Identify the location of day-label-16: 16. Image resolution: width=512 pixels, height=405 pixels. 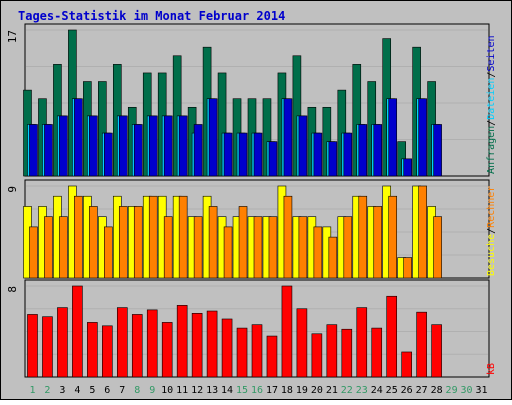
(257, 390).